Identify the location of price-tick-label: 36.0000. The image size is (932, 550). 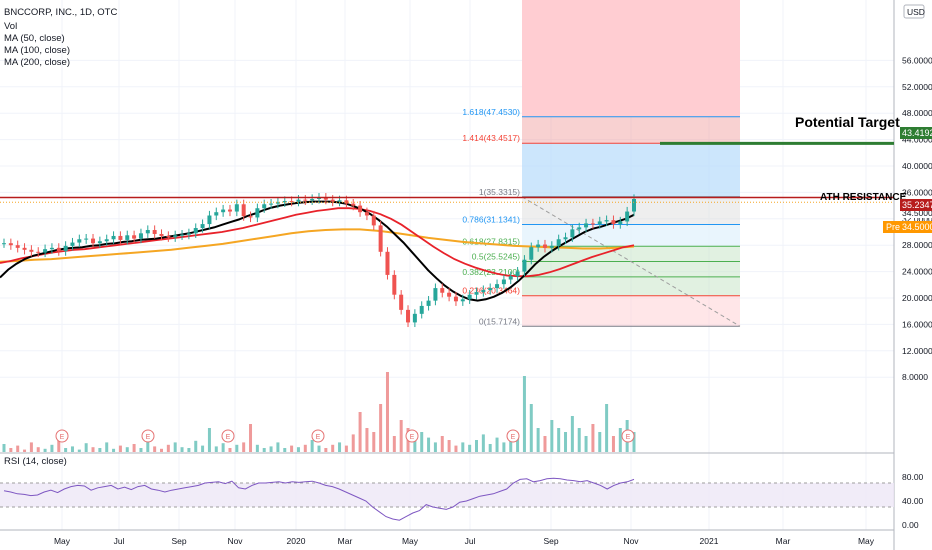
(917, 192).